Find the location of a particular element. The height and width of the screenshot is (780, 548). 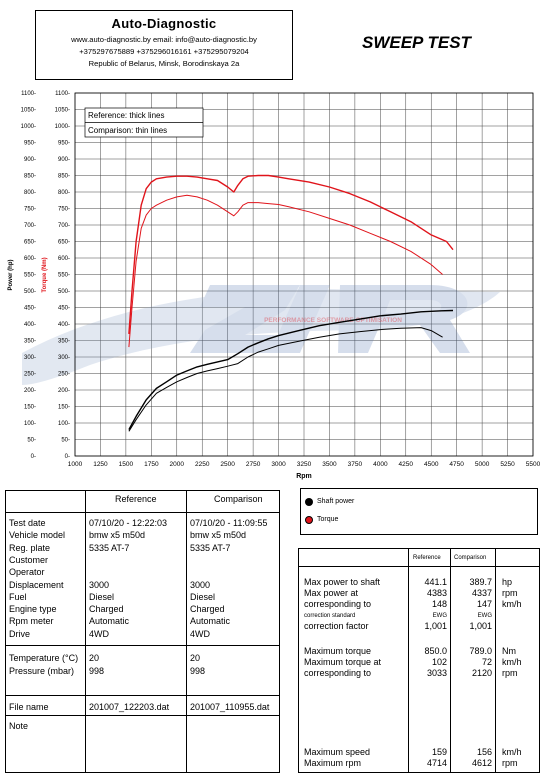

result-cmp: 789.0 is located at coordinates (480, 651).